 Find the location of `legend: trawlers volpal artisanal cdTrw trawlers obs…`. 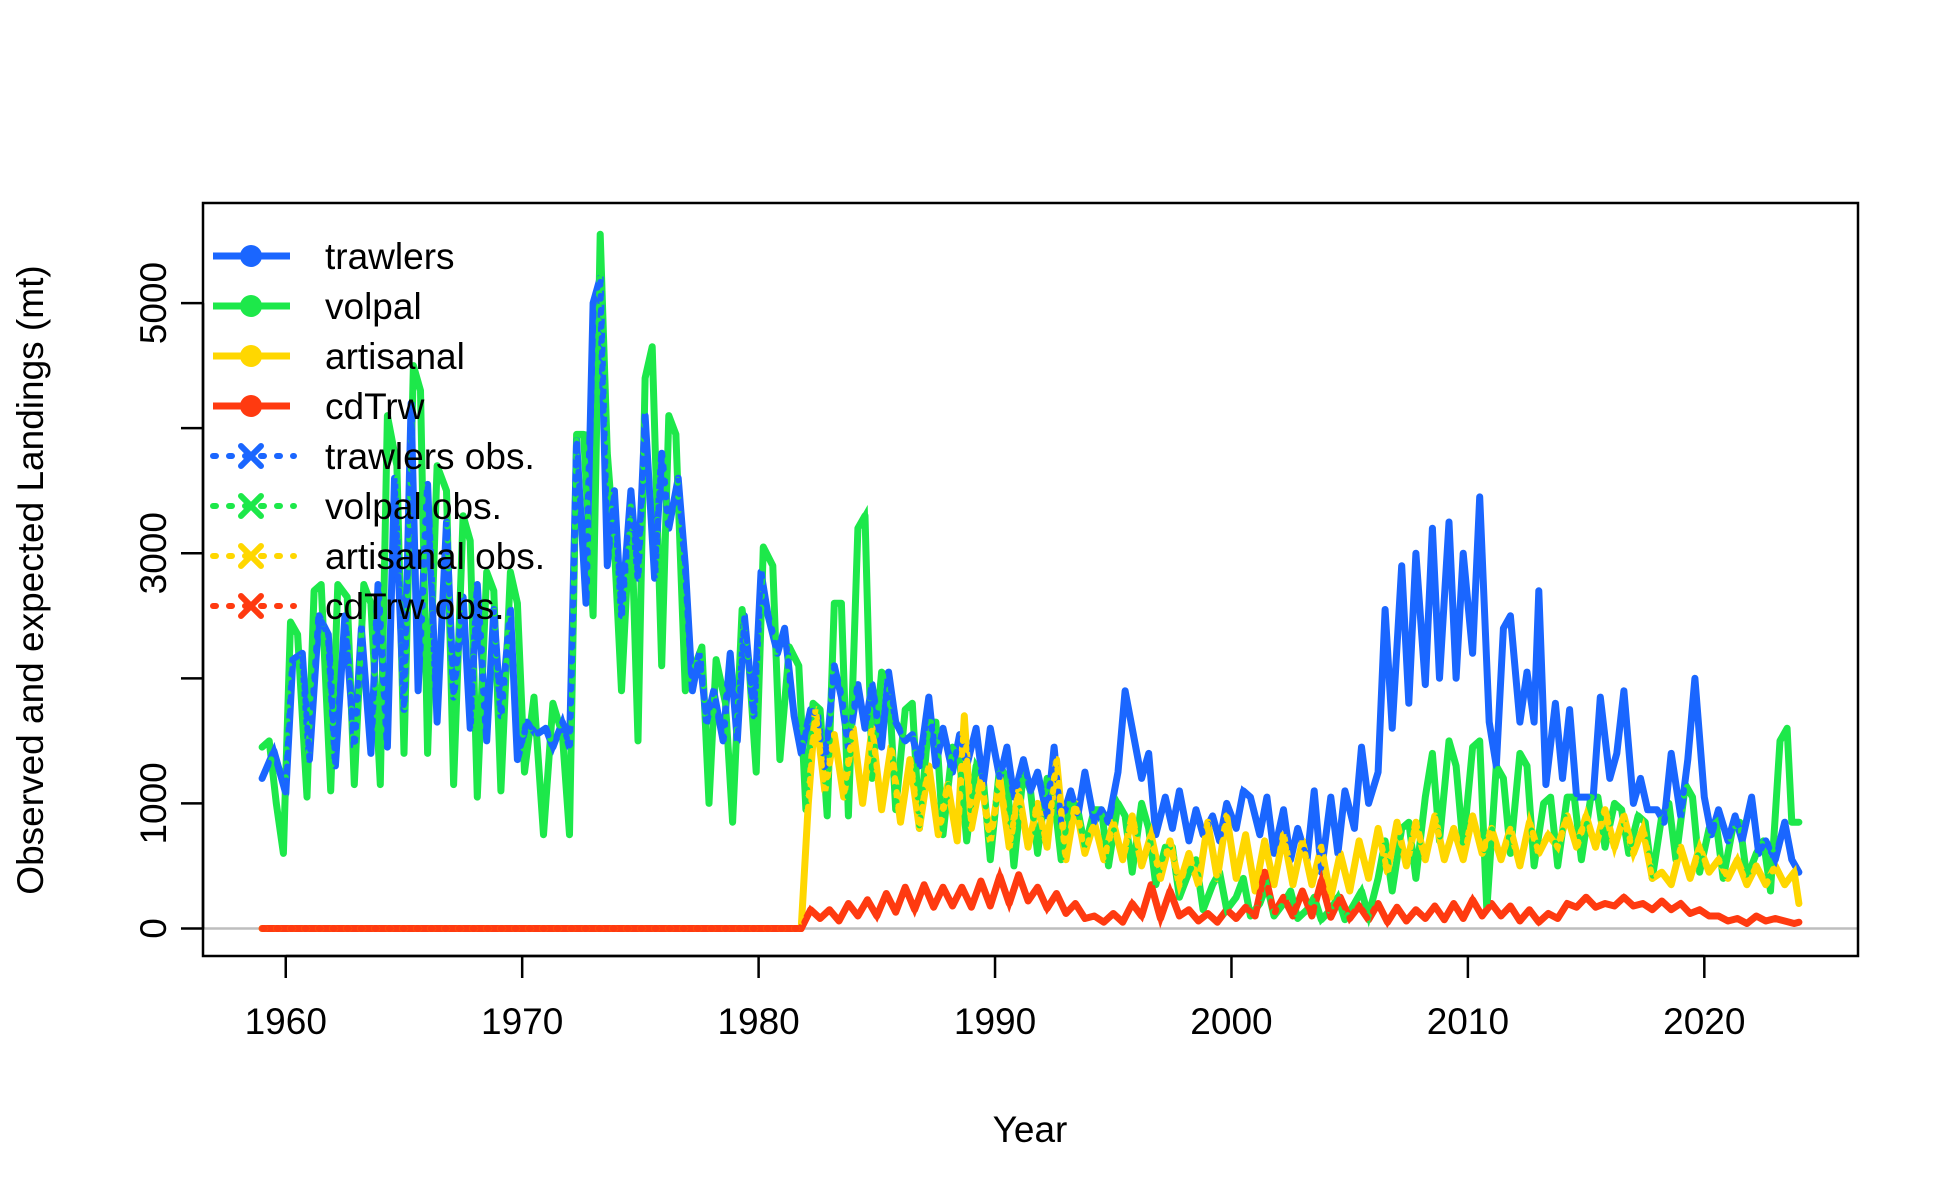

legend: trawlers volpal artisanal cdTrw trawlers obs… is located at coordinates (377, 431).